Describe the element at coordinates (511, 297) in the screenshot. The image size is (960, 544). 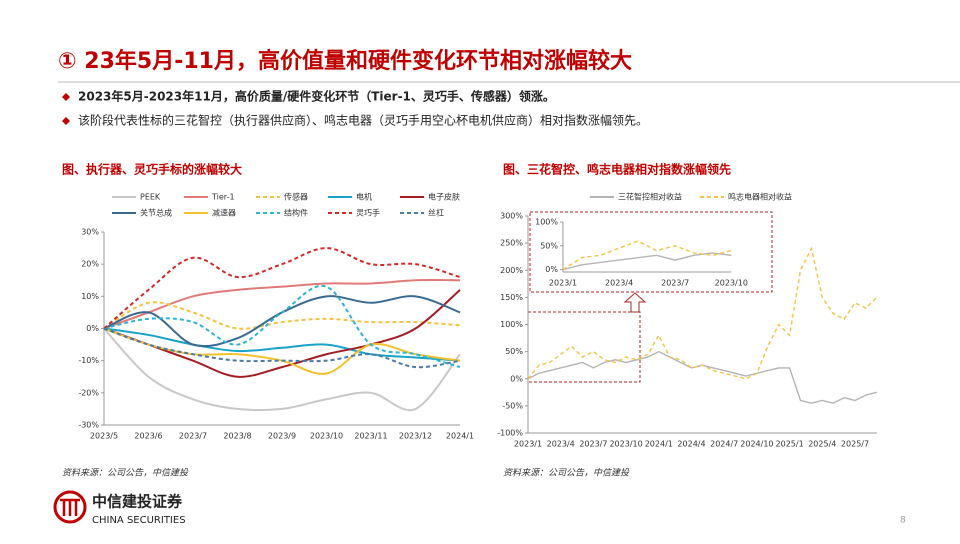
I see `y-tick-label: 150%` at that location.